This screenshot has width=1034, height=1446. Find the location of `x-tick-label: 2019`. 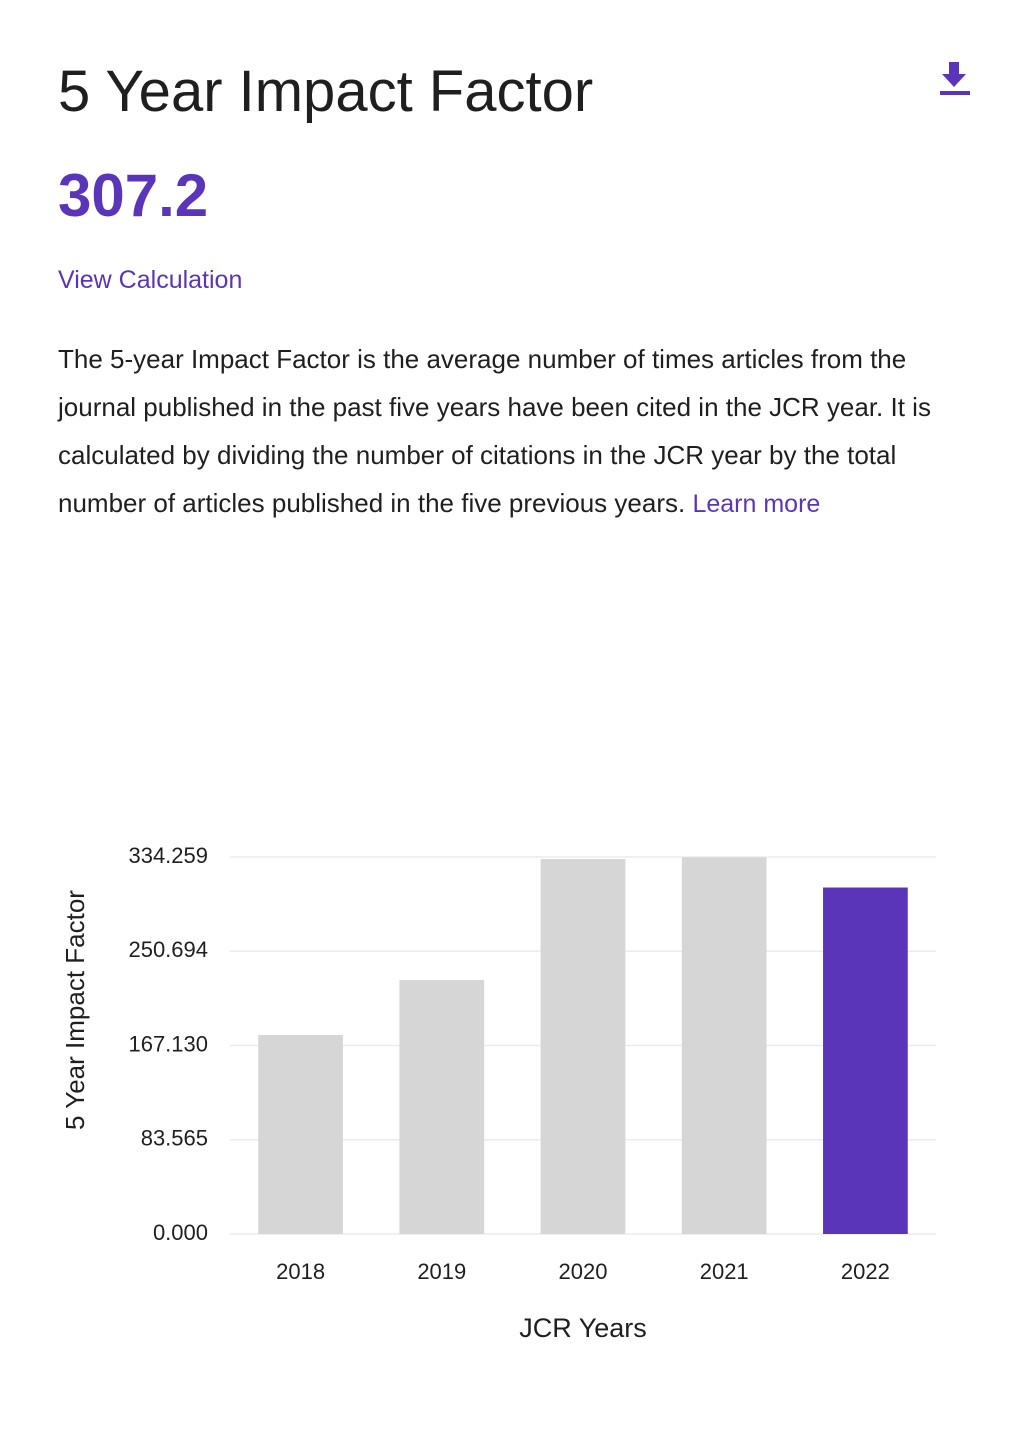

x-tick-label: 2019 is located at coordinates (441, 1271).